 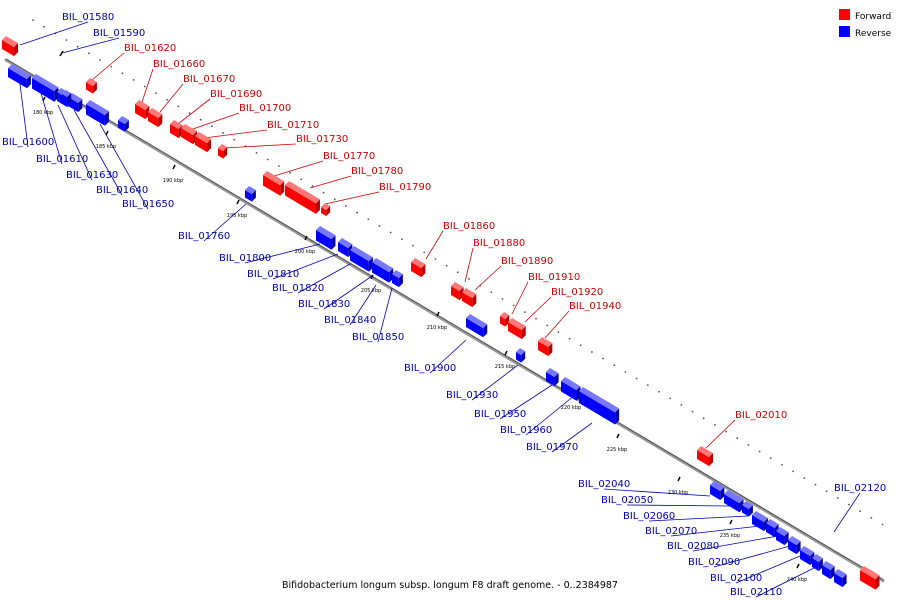 What do you see at coordinates (345, 243) in the screenshot?
I see `gene-BIL_01810-top` at bounding box center [345, 243].